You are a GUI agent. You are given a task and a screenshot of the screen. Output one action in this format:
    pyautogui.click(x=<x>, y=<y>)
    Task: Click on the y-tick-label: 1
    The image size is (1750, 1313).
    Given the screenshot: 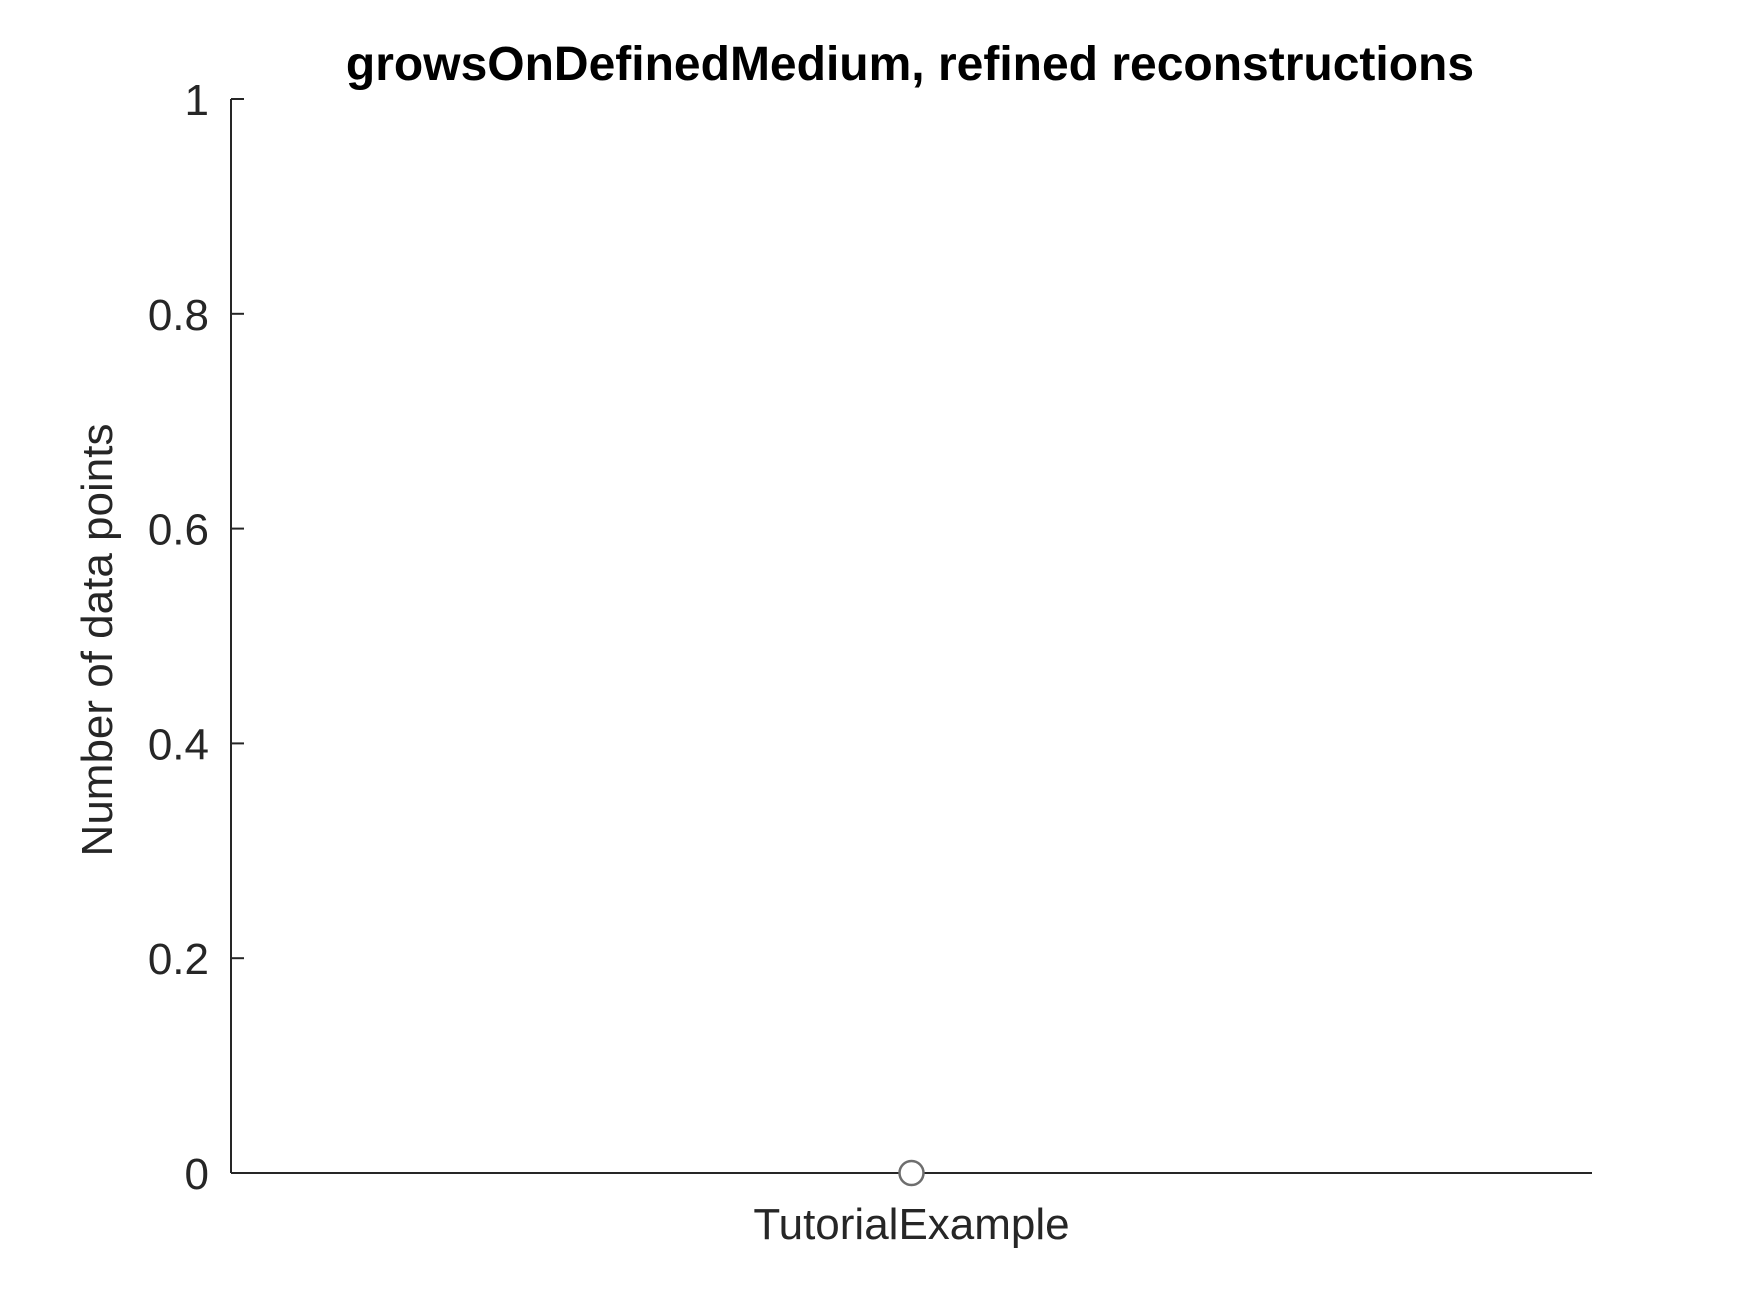 What is the action you would take?
    pyautogui.click(x=197, y=100)
    